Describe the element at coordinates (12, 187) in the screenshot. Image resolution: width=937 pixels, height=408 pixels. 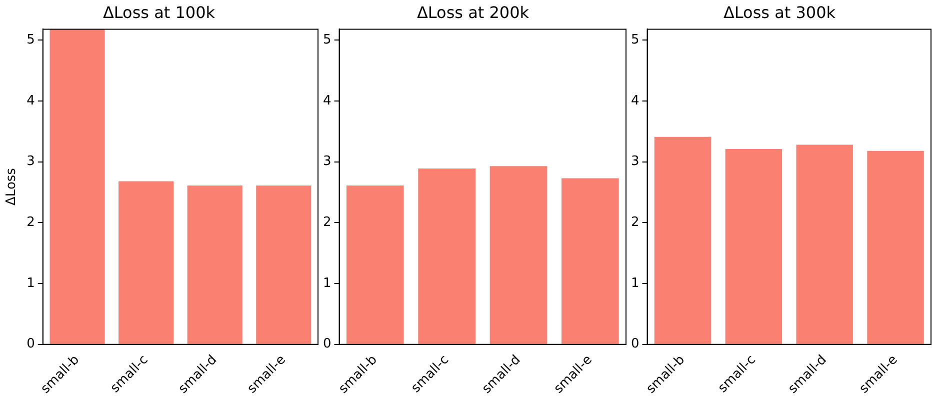
I see `y-axis-title: ΔLoss` at that location.